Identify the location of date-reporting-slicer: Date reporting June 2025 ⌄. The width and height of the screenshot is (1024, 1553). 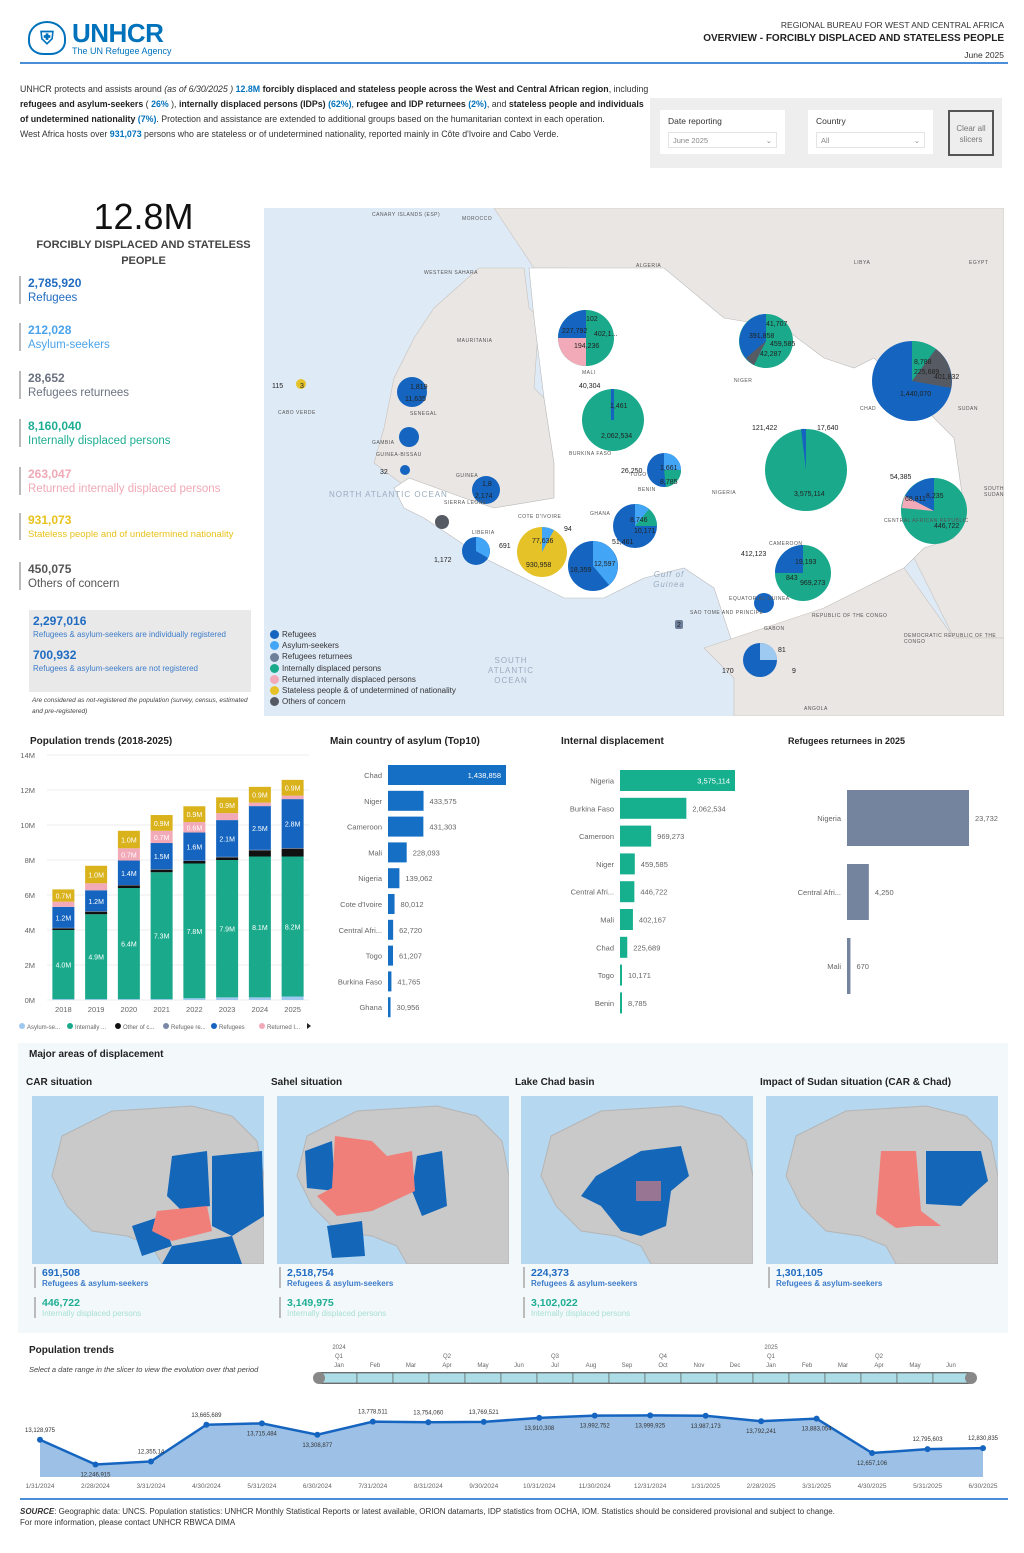
(722, 132).